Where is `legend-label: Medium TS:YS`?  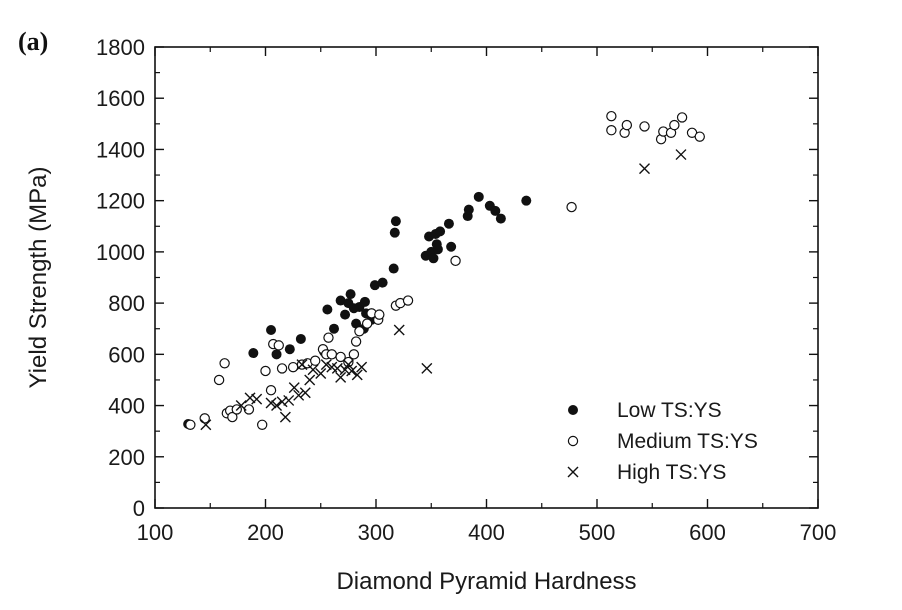
legend-label: Medium TS:YS is located at coordinates (687, 441).